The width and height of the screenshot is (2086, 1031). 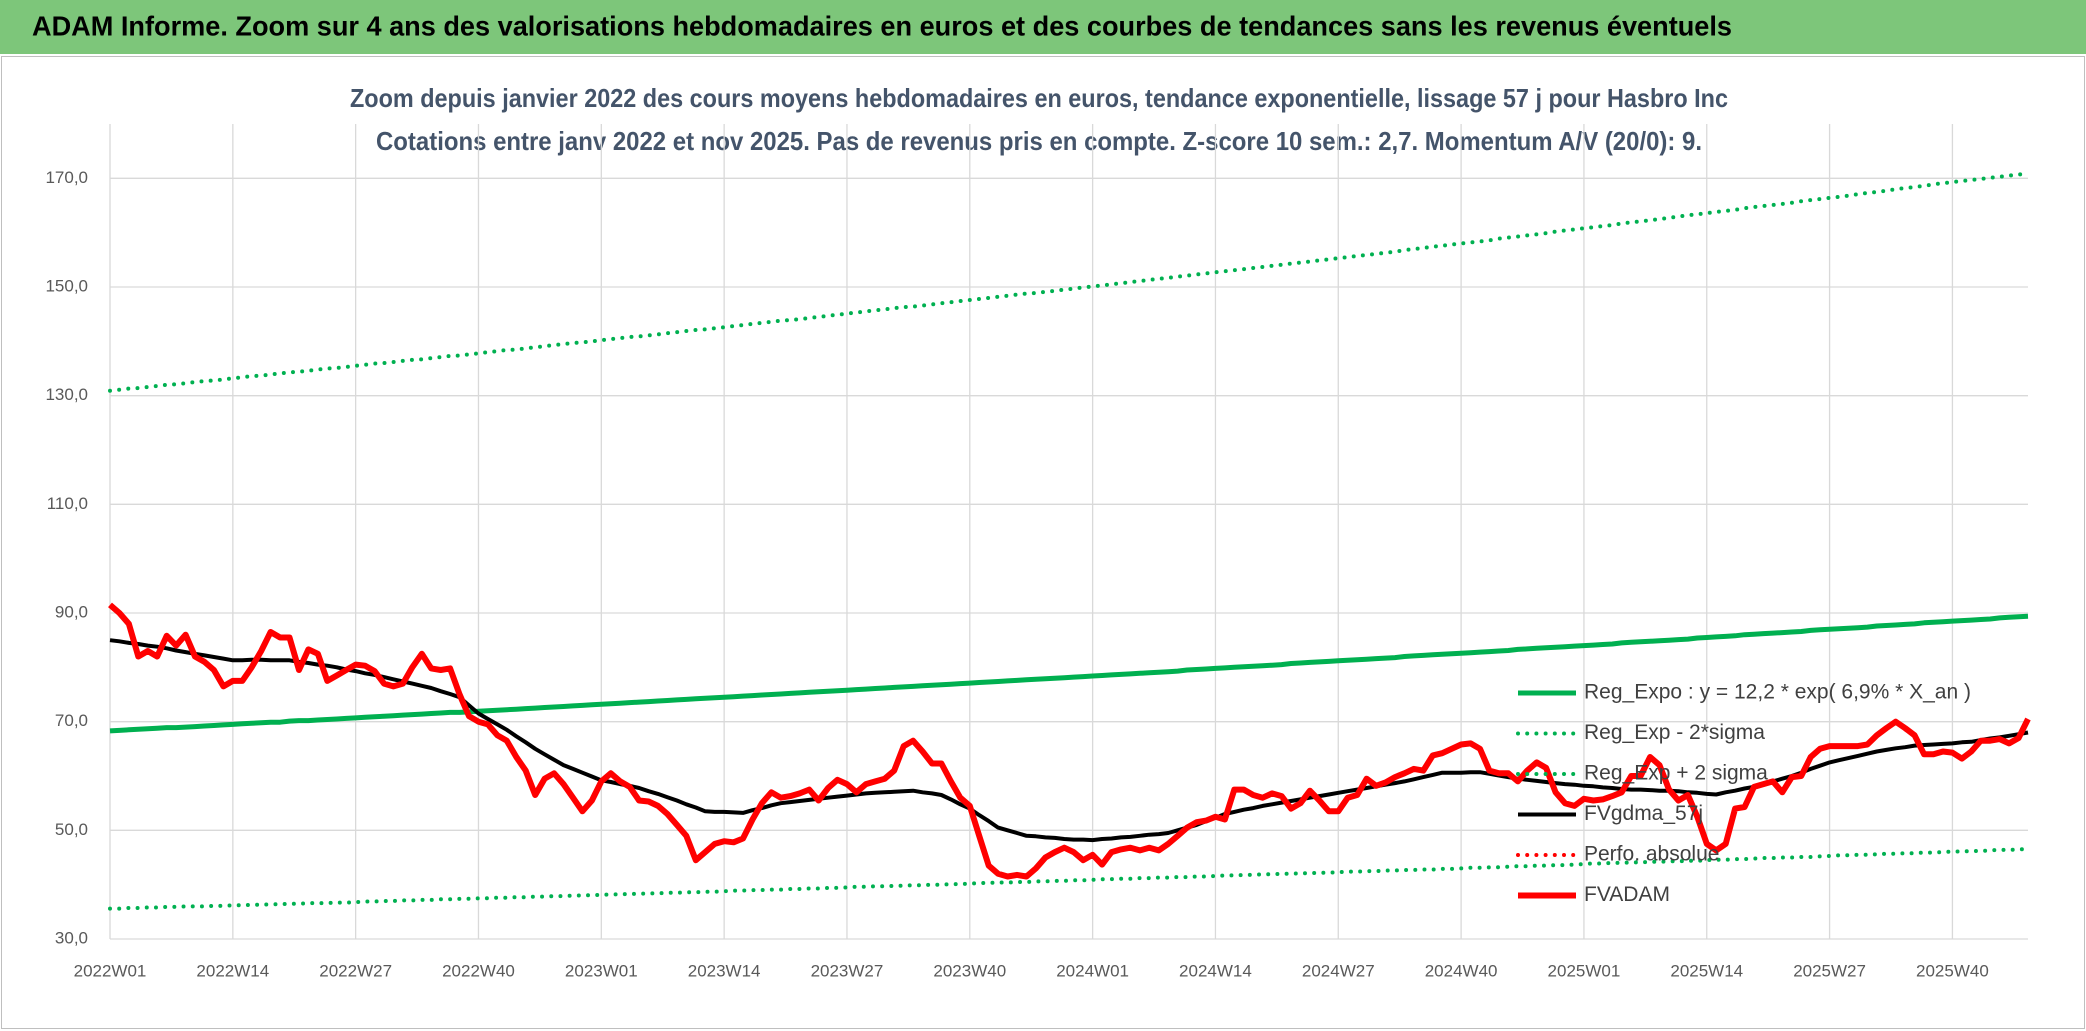 I want to click on legend-label: Perfo. absolue, so click(x=1651, y=854).